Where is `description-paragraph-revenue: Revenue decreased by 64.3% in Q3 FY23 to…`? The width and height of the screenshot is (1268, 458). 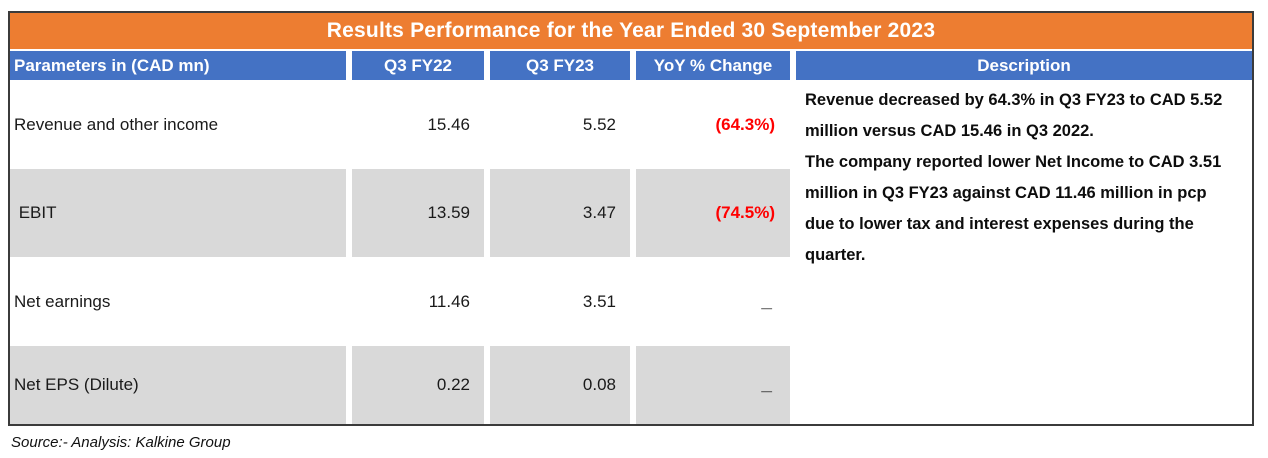
description-paragraph-revenue: Revenue decreased by 64.3% in Q3 FY23 to… is located at coordinates (1014, 115).